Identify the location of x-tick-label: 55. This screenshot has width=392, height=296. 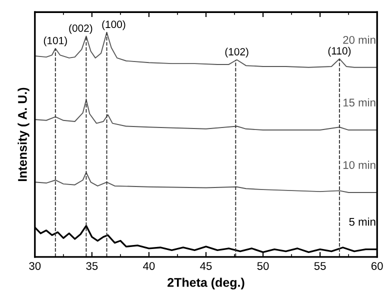
(320, 266).